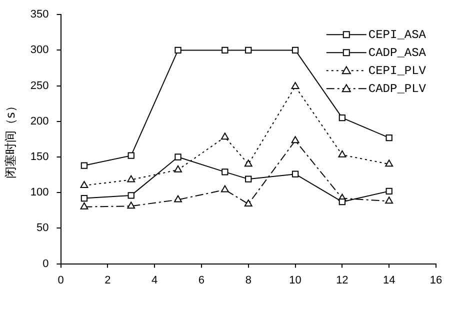  Describe the element at coordinates (39, 121) in the screenshot. I see `y-tick-label: 200` at that location.